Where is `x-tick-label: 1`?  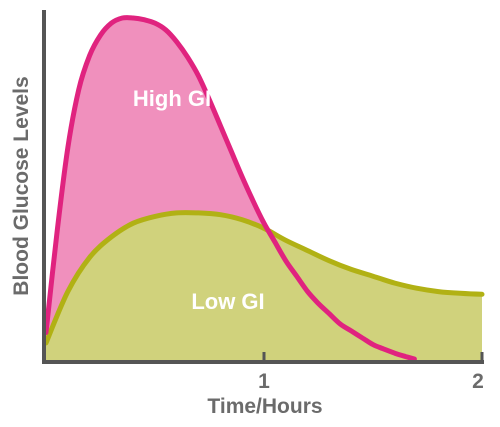
x-tick-label: 1 is located at coordinates (264, 381).